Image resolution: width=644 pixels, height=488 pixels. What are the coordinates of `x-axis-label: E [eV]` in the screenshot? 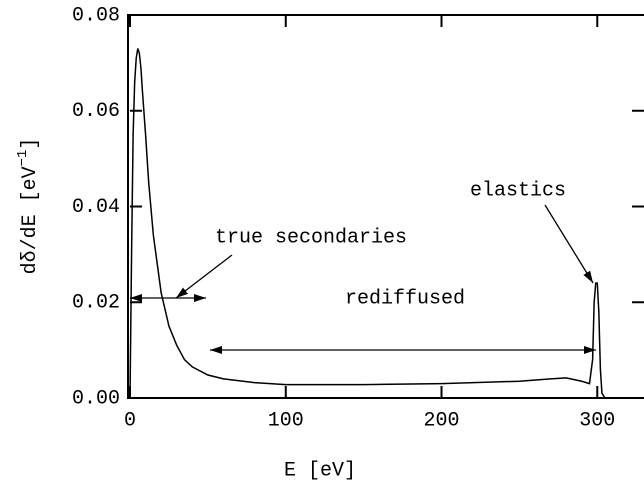 It's located at (320, 470).